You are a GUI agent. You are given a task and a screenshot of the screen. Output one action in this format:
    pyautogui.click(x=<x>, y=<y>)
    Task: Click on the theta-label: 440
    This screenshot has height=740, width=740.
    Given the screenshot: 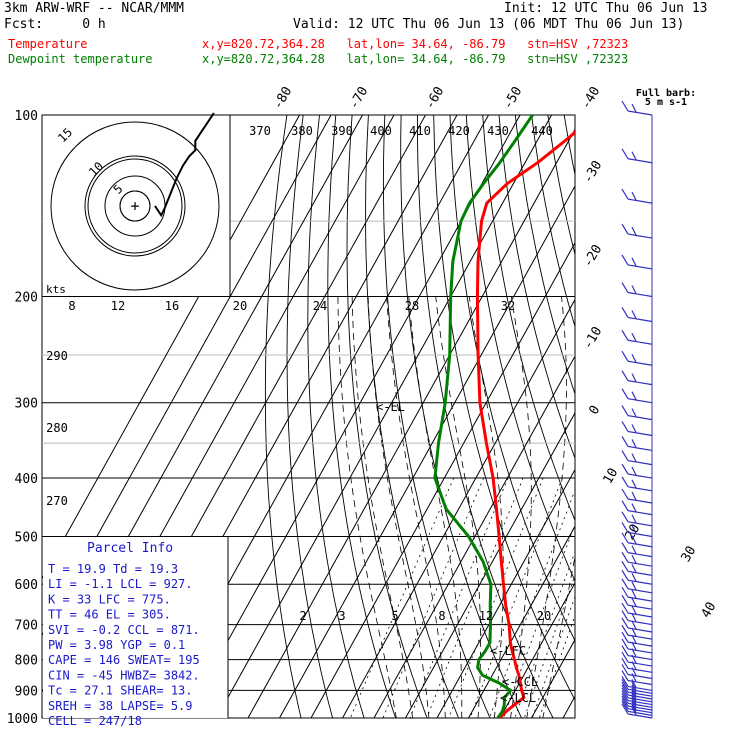 What is the action you would take?
    pyautogui.click(x=542, y=131)
    